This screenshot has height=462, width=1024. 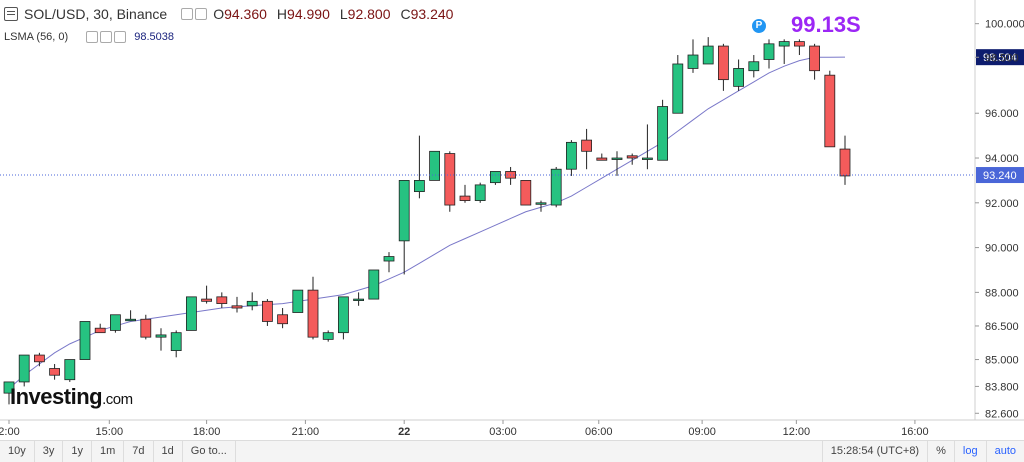 What do you see at coordinates (71, 396) in the screenshot?
I see `investing-logo: Investing.com` at bounding box center [71, 396].